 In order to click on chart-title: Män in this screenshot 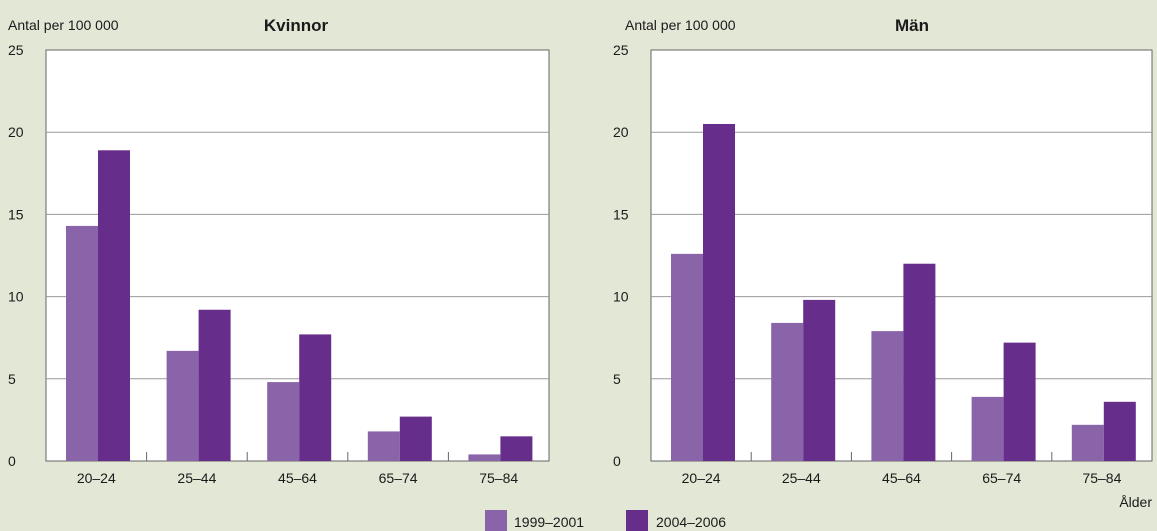, I will do `click(912, 25)`.